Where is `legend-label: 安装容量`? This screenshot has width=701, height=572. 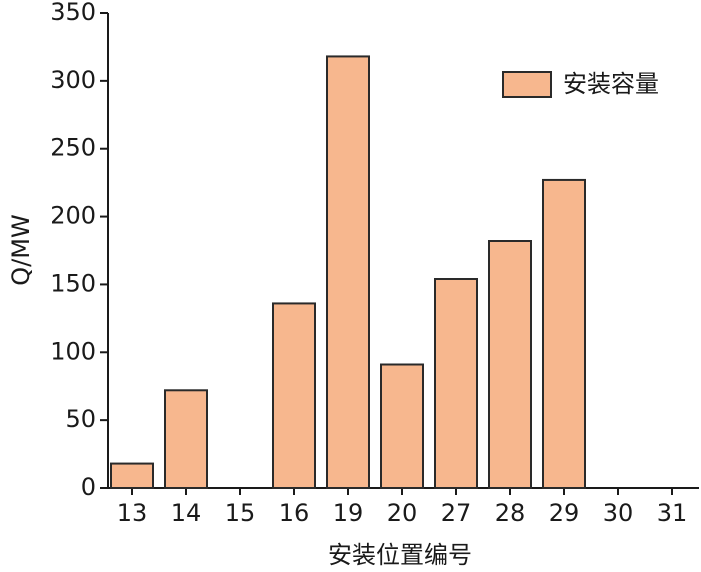
legend-label: 安装容量 is located at coordinates (611, 84).